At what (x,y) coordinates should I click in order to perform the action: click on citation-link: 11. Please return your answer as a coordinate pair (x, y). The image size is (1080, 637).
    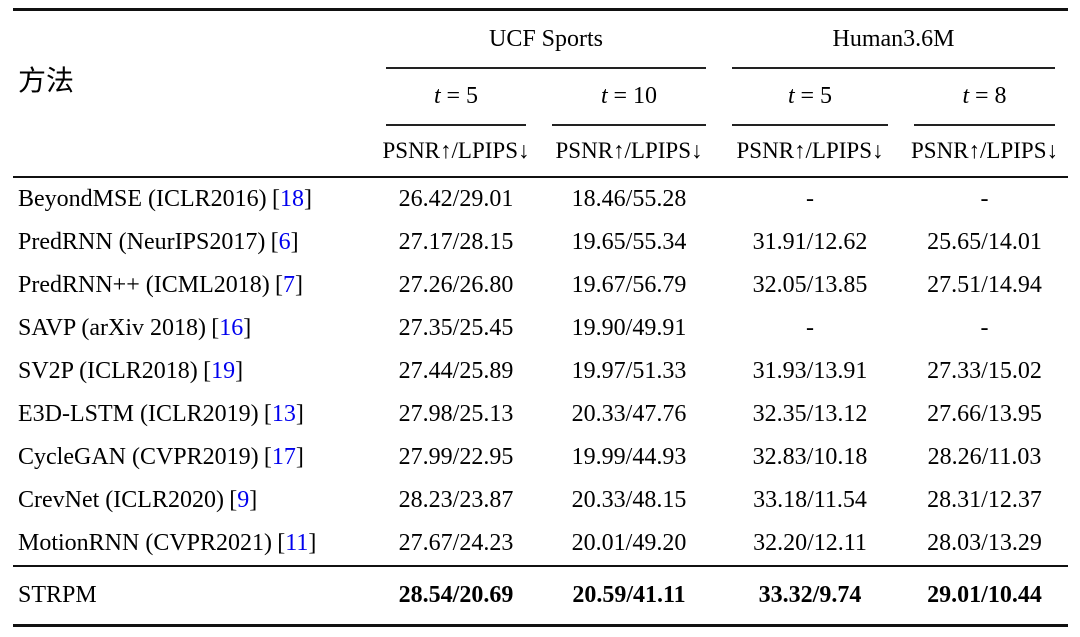
    Looking at the image, I should click on (297, 543).